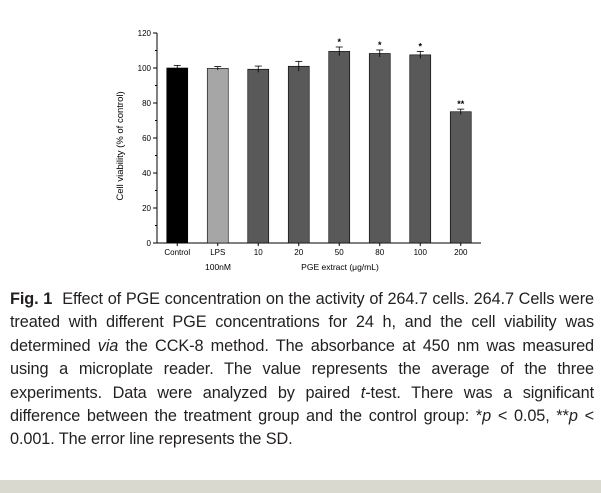 Image resolution: width=601 pixels, height=493 pixels. I want to click on y-tick-label: 100, so click(145, 68).